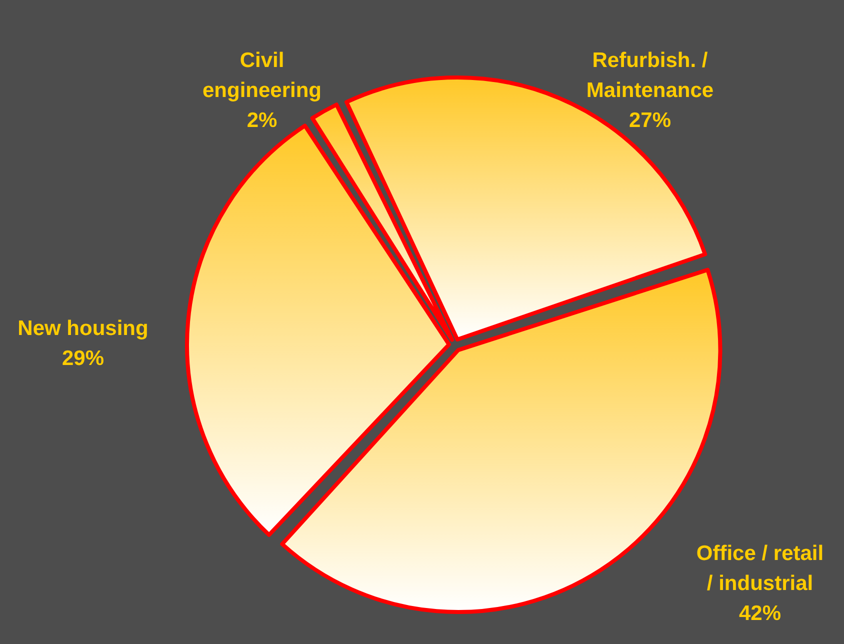 This screenshot has width=844, height=644. What do you see at coordinates (650, 120) in the screenshot?
I see `data-label: 27%` at bounding box center [650, 120].